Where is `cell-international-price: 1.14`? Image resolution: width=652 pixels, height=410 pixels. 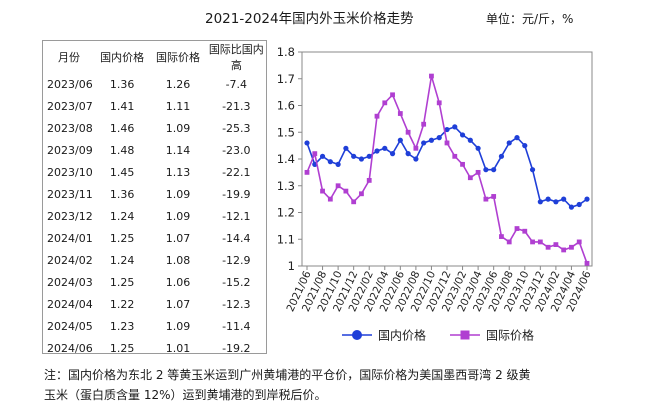 cell-international-price: 1.14 is located at coordinates (178, 150).